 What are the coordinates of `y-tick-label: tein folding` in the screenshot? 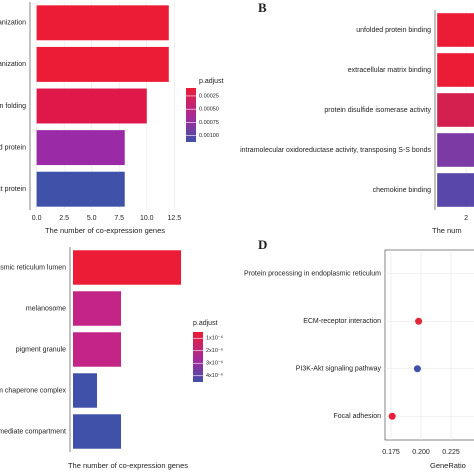 It's located at (13, 106).